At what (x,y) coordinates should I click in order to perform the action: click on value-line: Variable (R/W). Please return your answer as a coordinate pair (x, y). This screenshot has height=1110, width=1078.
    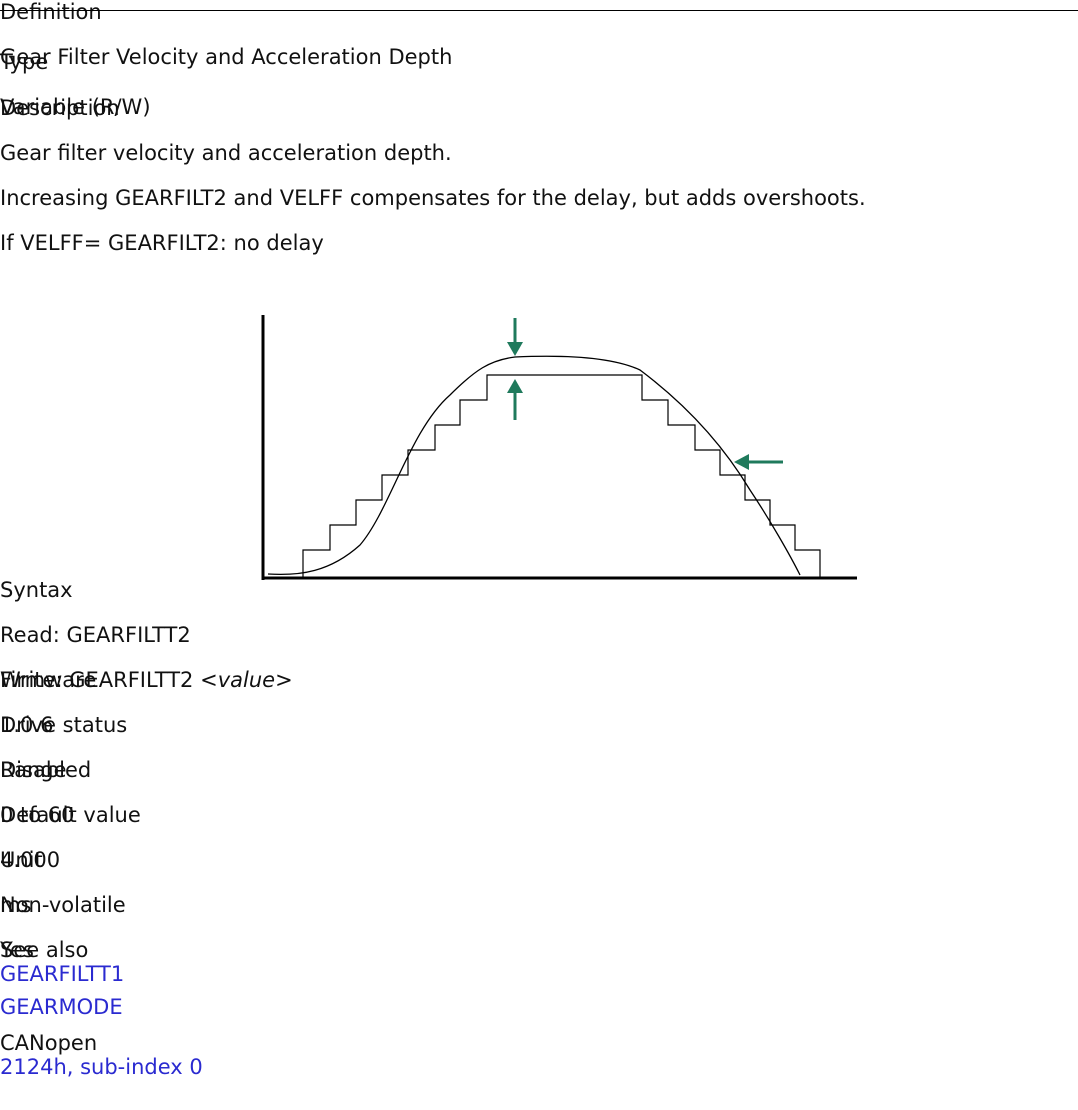
    Looking at the image, I should click on (75, 107).